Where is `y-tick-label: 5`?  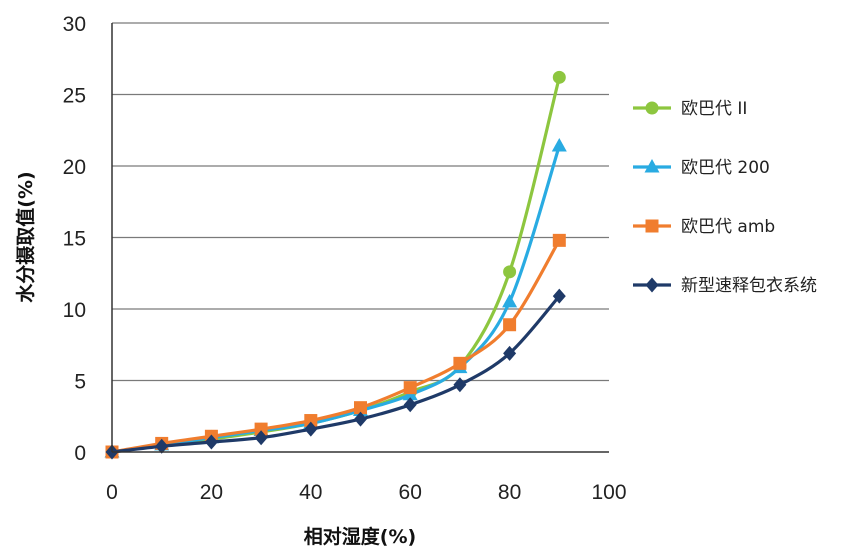 y-tick-label: 5 is located at coordinates (80, 382).